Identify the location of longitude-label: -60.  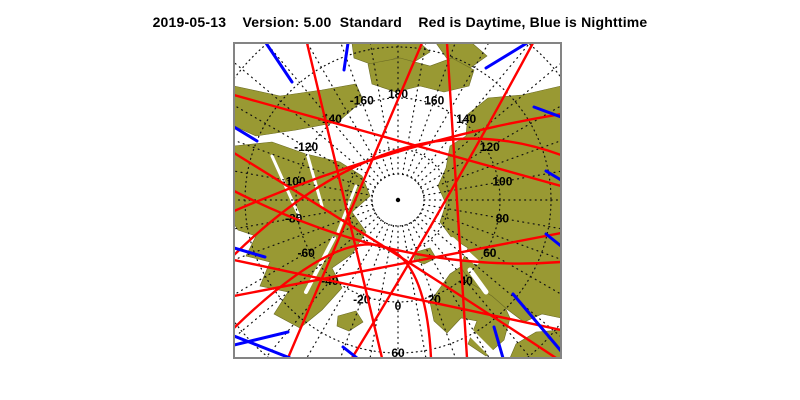
(307, 253).